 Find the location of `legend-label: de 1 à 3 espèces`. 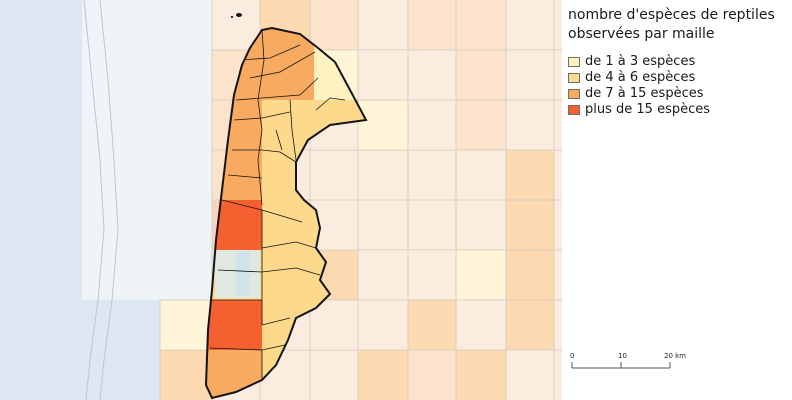

legend-label: de 1 à 3 espèces is located at coordinates (640, 61).